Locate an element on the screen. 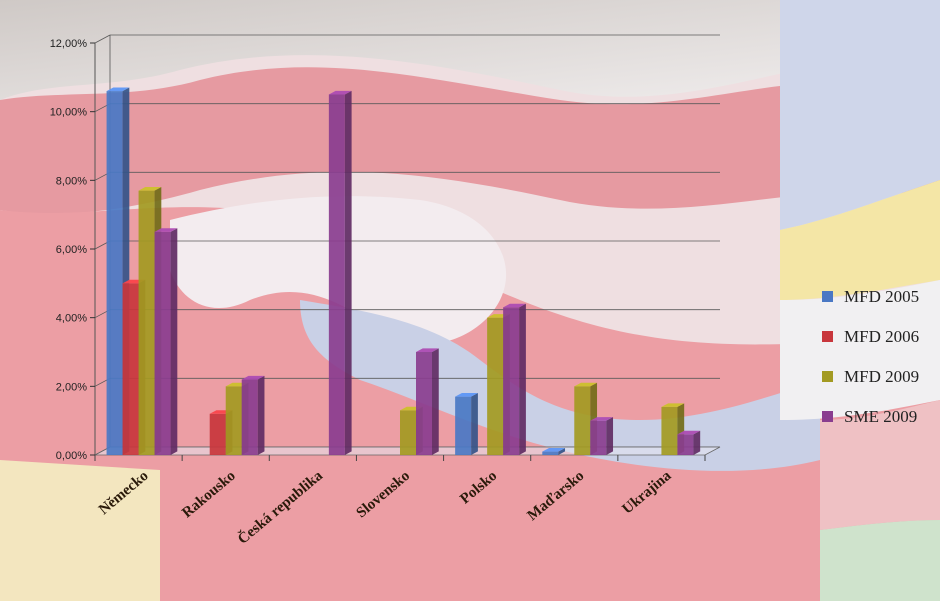 The image size is (940, 601). x-category-label: Maďarsko is located at coordinates (556, 496).